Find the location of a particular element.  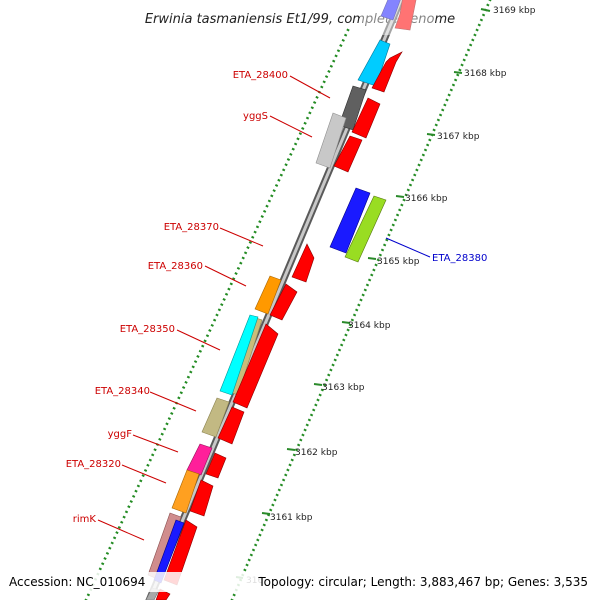

ruler-label: 3168 kbp is located at coordinates (485, 74).